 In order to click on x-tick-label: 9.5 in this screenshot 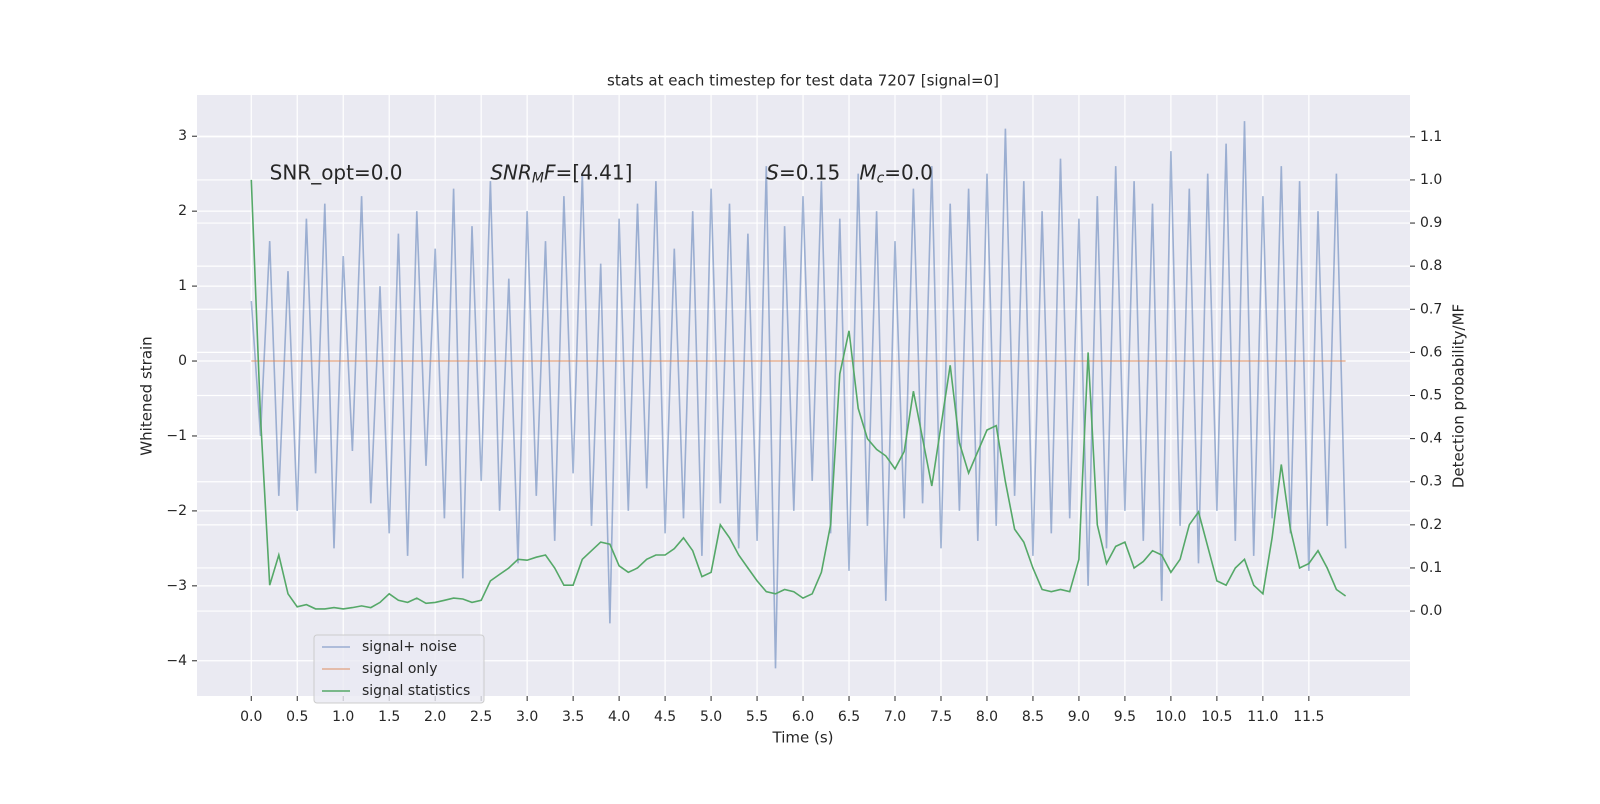, I will do `click(1125, 717)`.